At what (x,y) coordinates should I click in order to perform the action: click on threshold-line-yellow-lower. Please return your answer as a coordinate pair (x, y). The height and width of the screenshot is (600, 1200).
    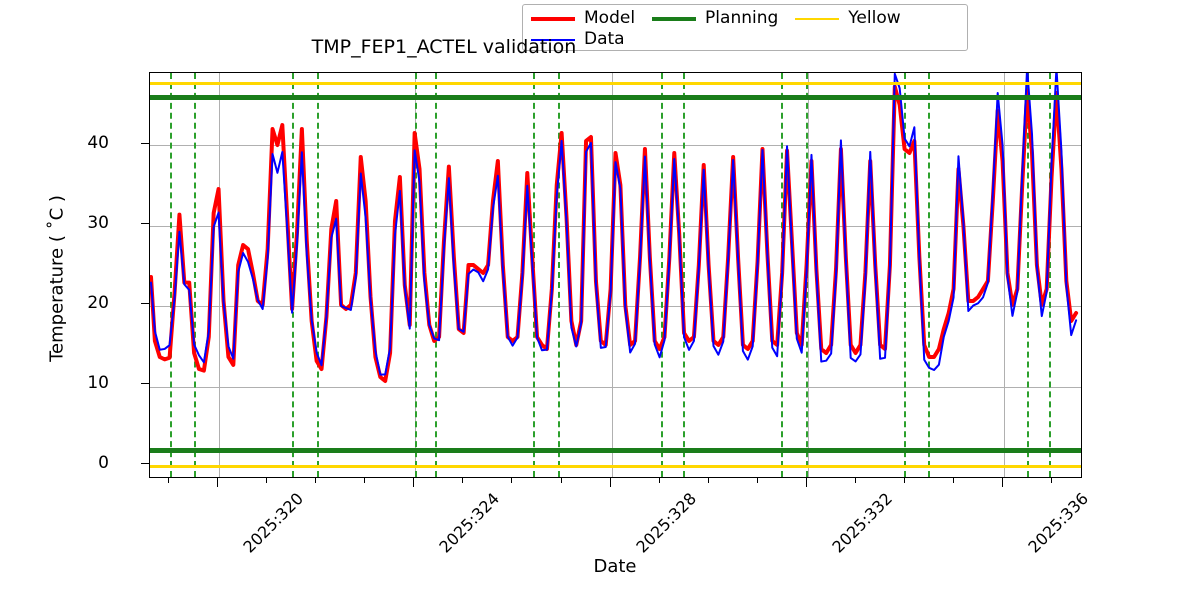
    Looking at the image, I should click on (615, 467).